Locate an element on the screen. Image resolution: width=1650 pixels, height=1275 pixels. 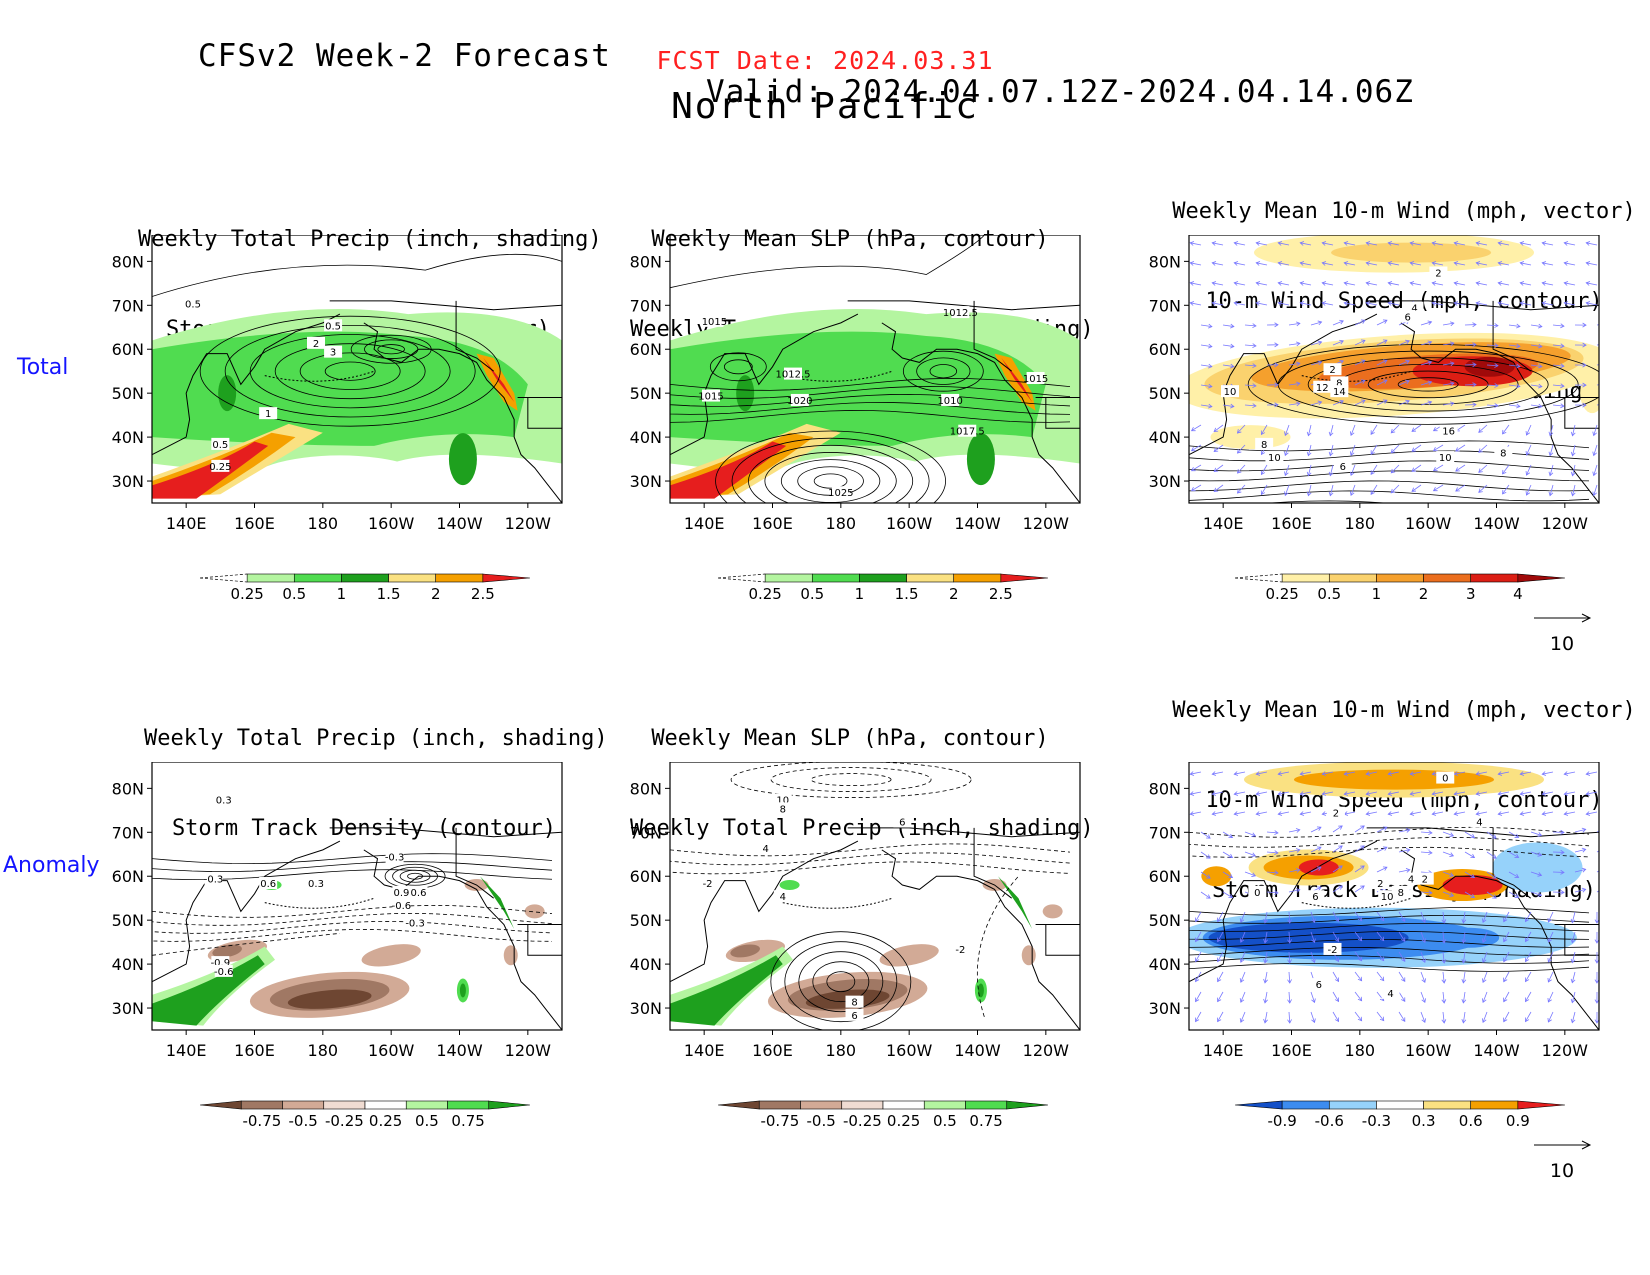
lon-label: 120W is located at coordinates (528, 523).